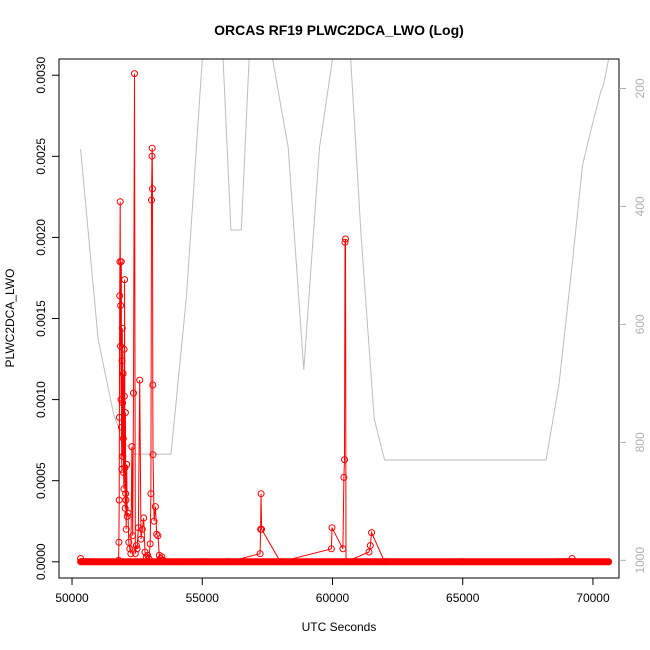 This screenshot has height=650, width=650. Describe the element at coordinates (41, 75) in the screenshot. I see `y-tick-label: 0.0030` at that location.